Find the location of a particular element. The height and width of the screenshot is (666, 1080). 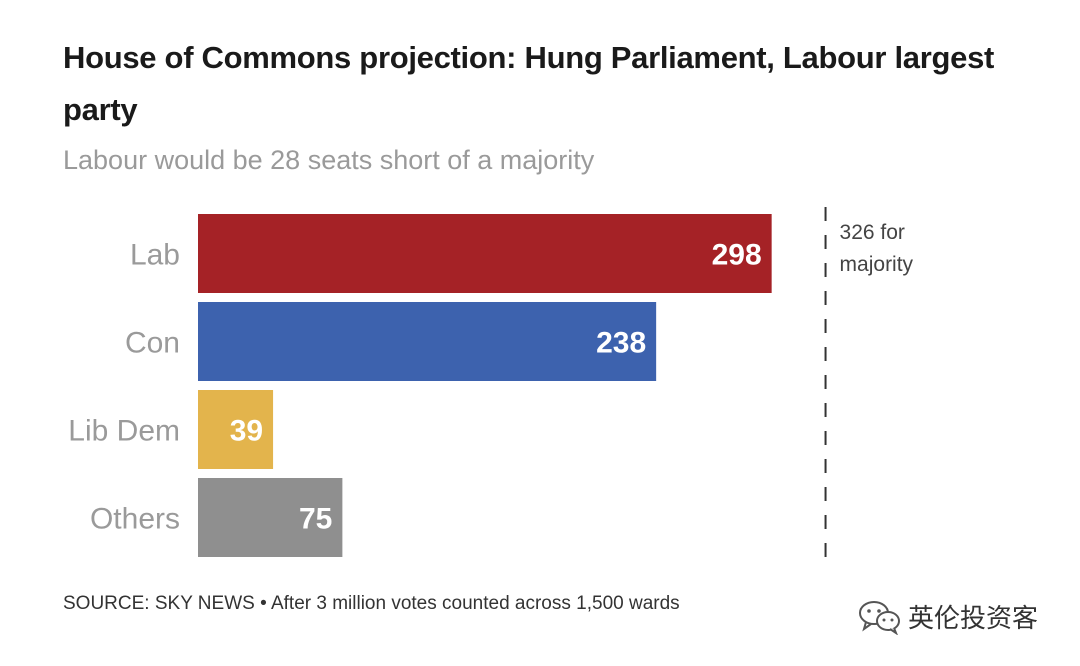

bar-lab is located at coordinates (485, 253).